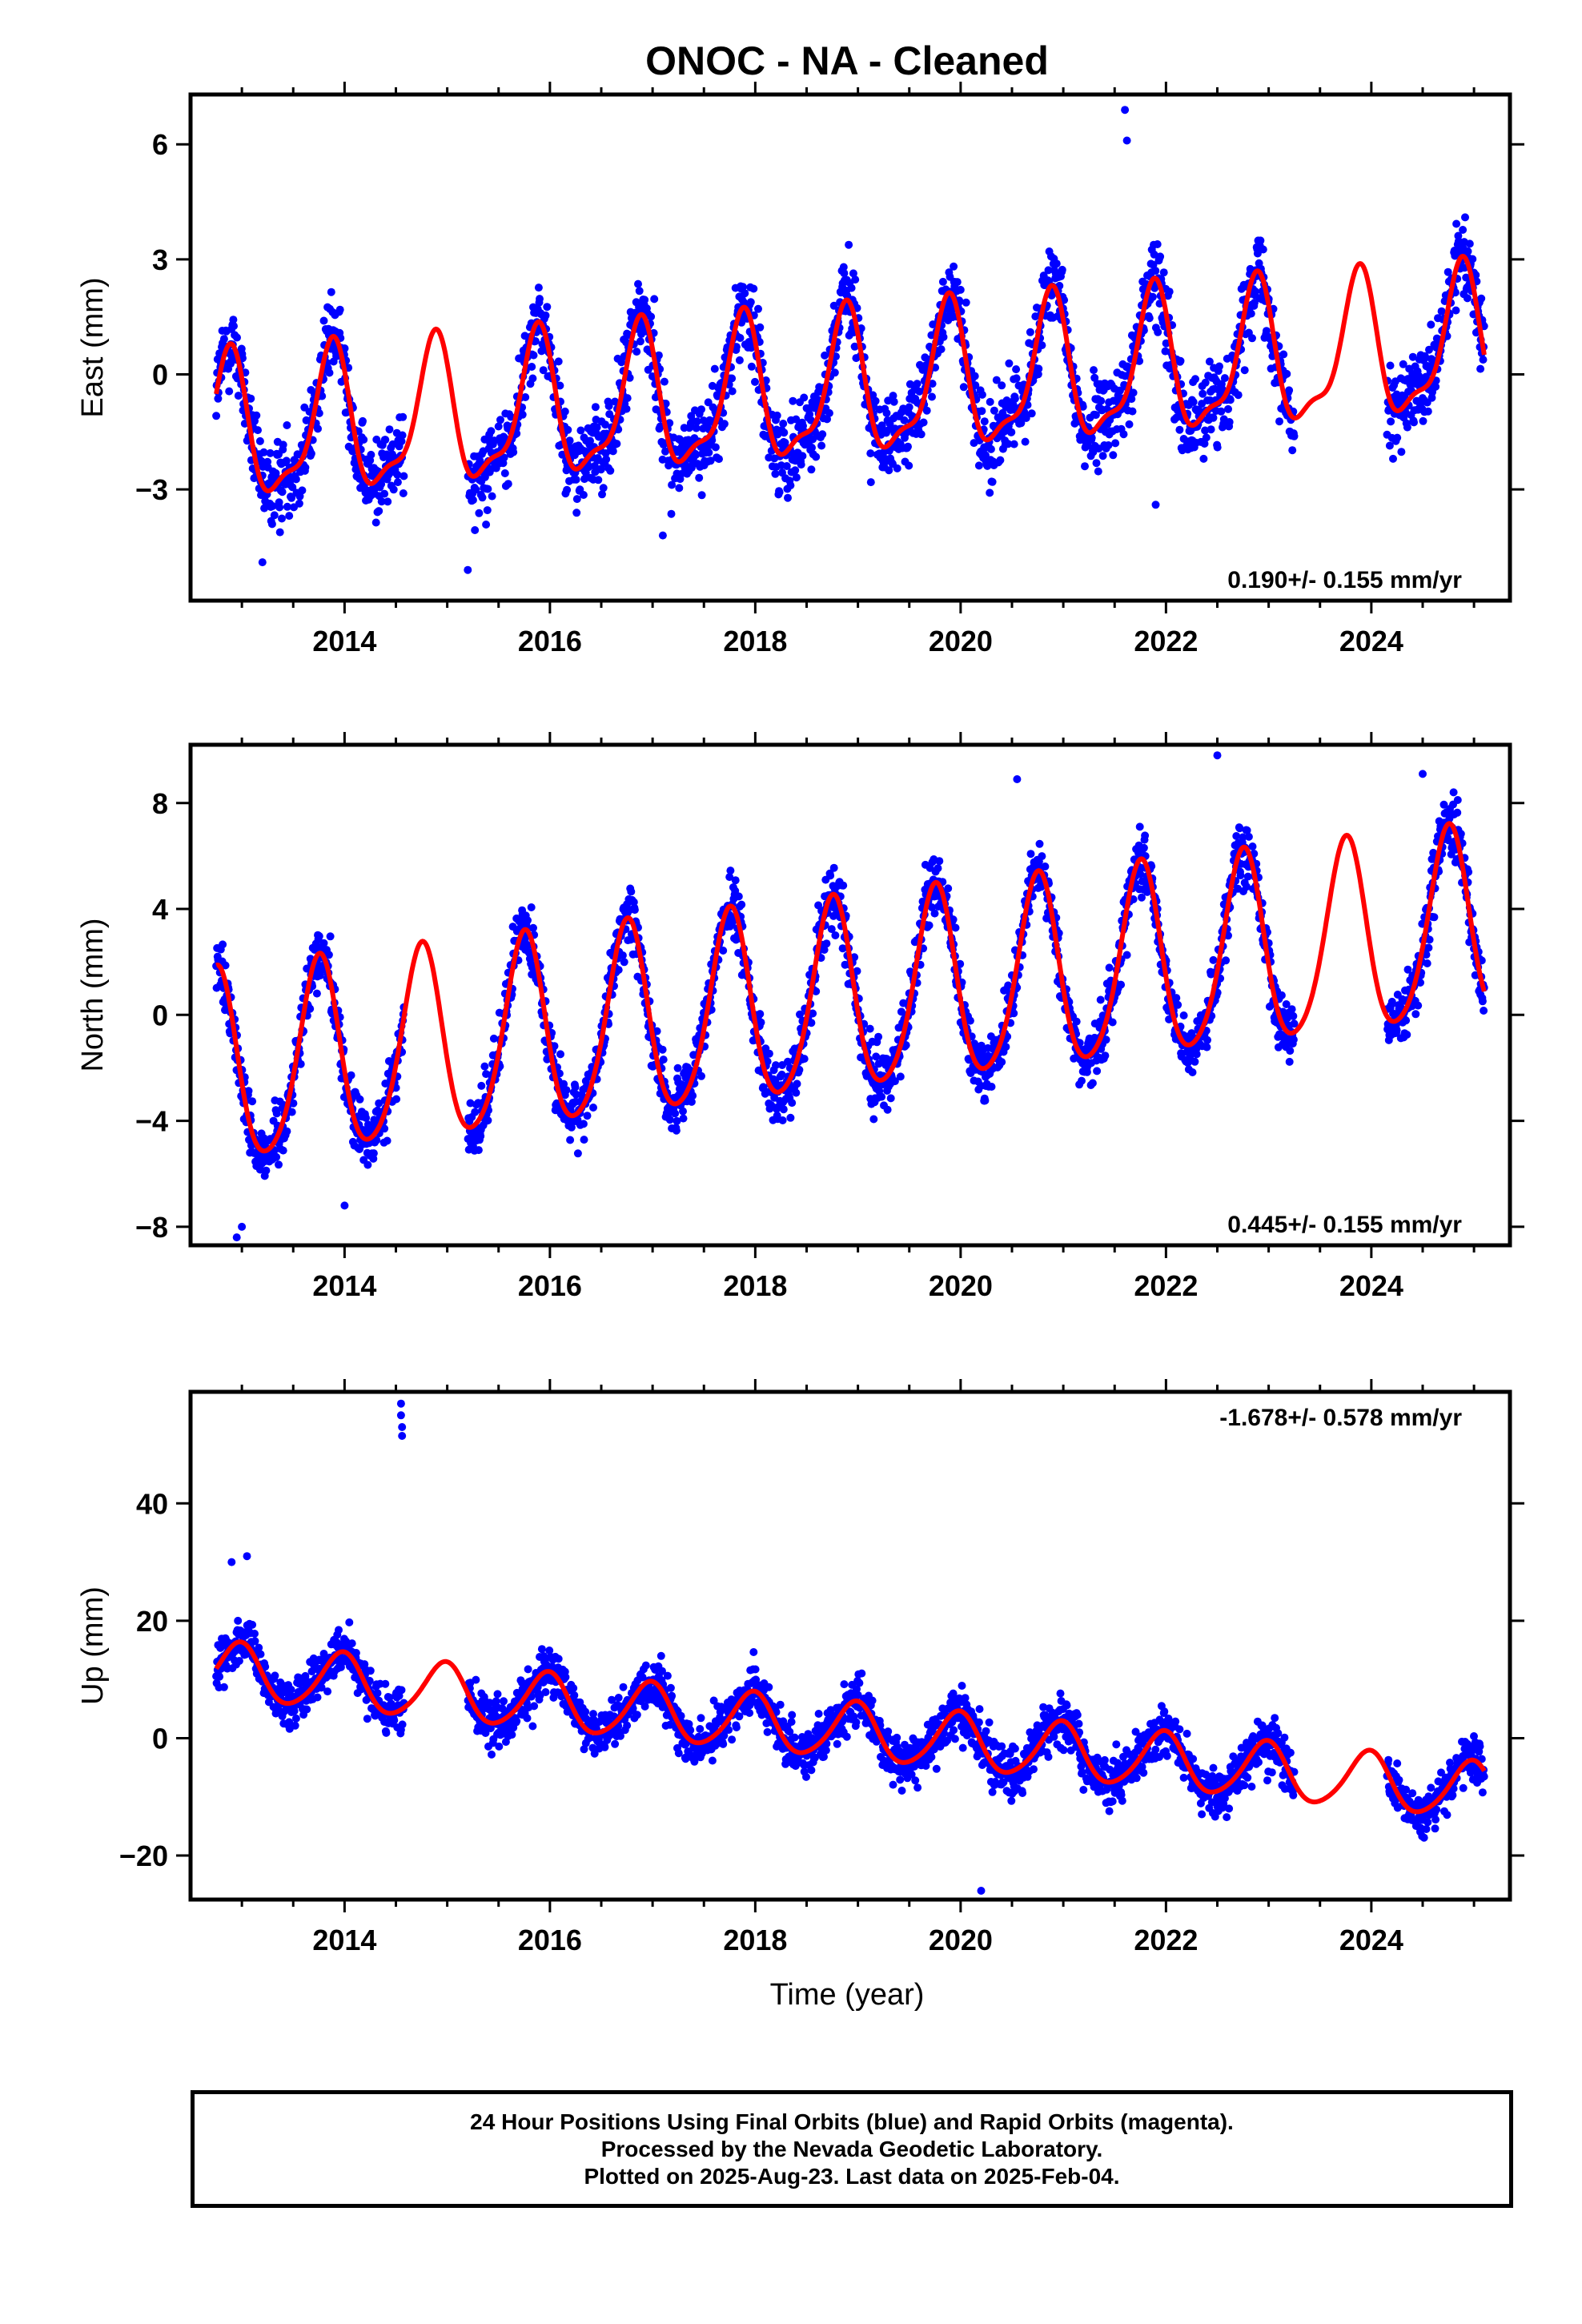 This screenshot has width=1582, height=2324. I want to click on y-tick-label: −3, so click(151, 490).